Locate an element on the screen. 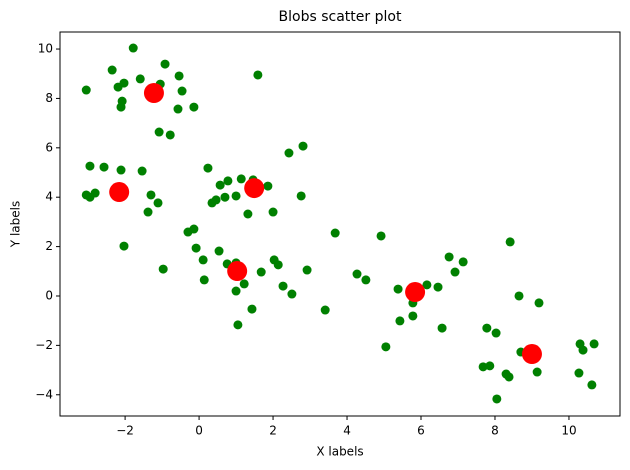 This screenshot has height=470, width=630. x-tick-label: 6 is located at coordinates (421, 431).